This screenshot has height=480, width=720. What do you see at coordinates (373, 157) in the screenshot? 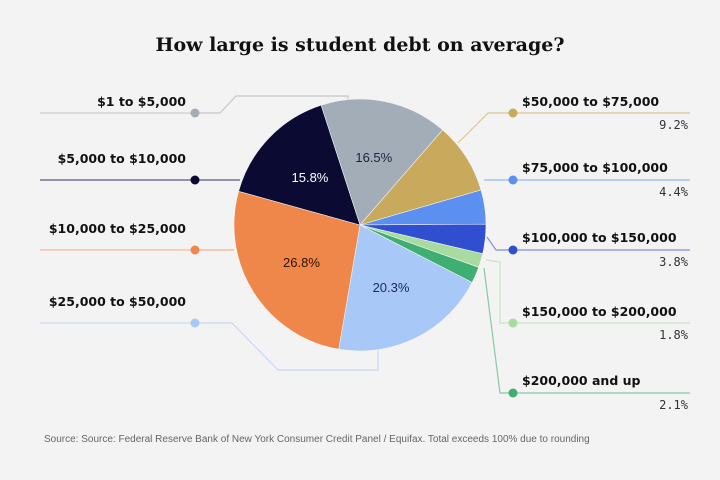
I see `slice-value-label: 16.5%` at bounding box center [373, 157].